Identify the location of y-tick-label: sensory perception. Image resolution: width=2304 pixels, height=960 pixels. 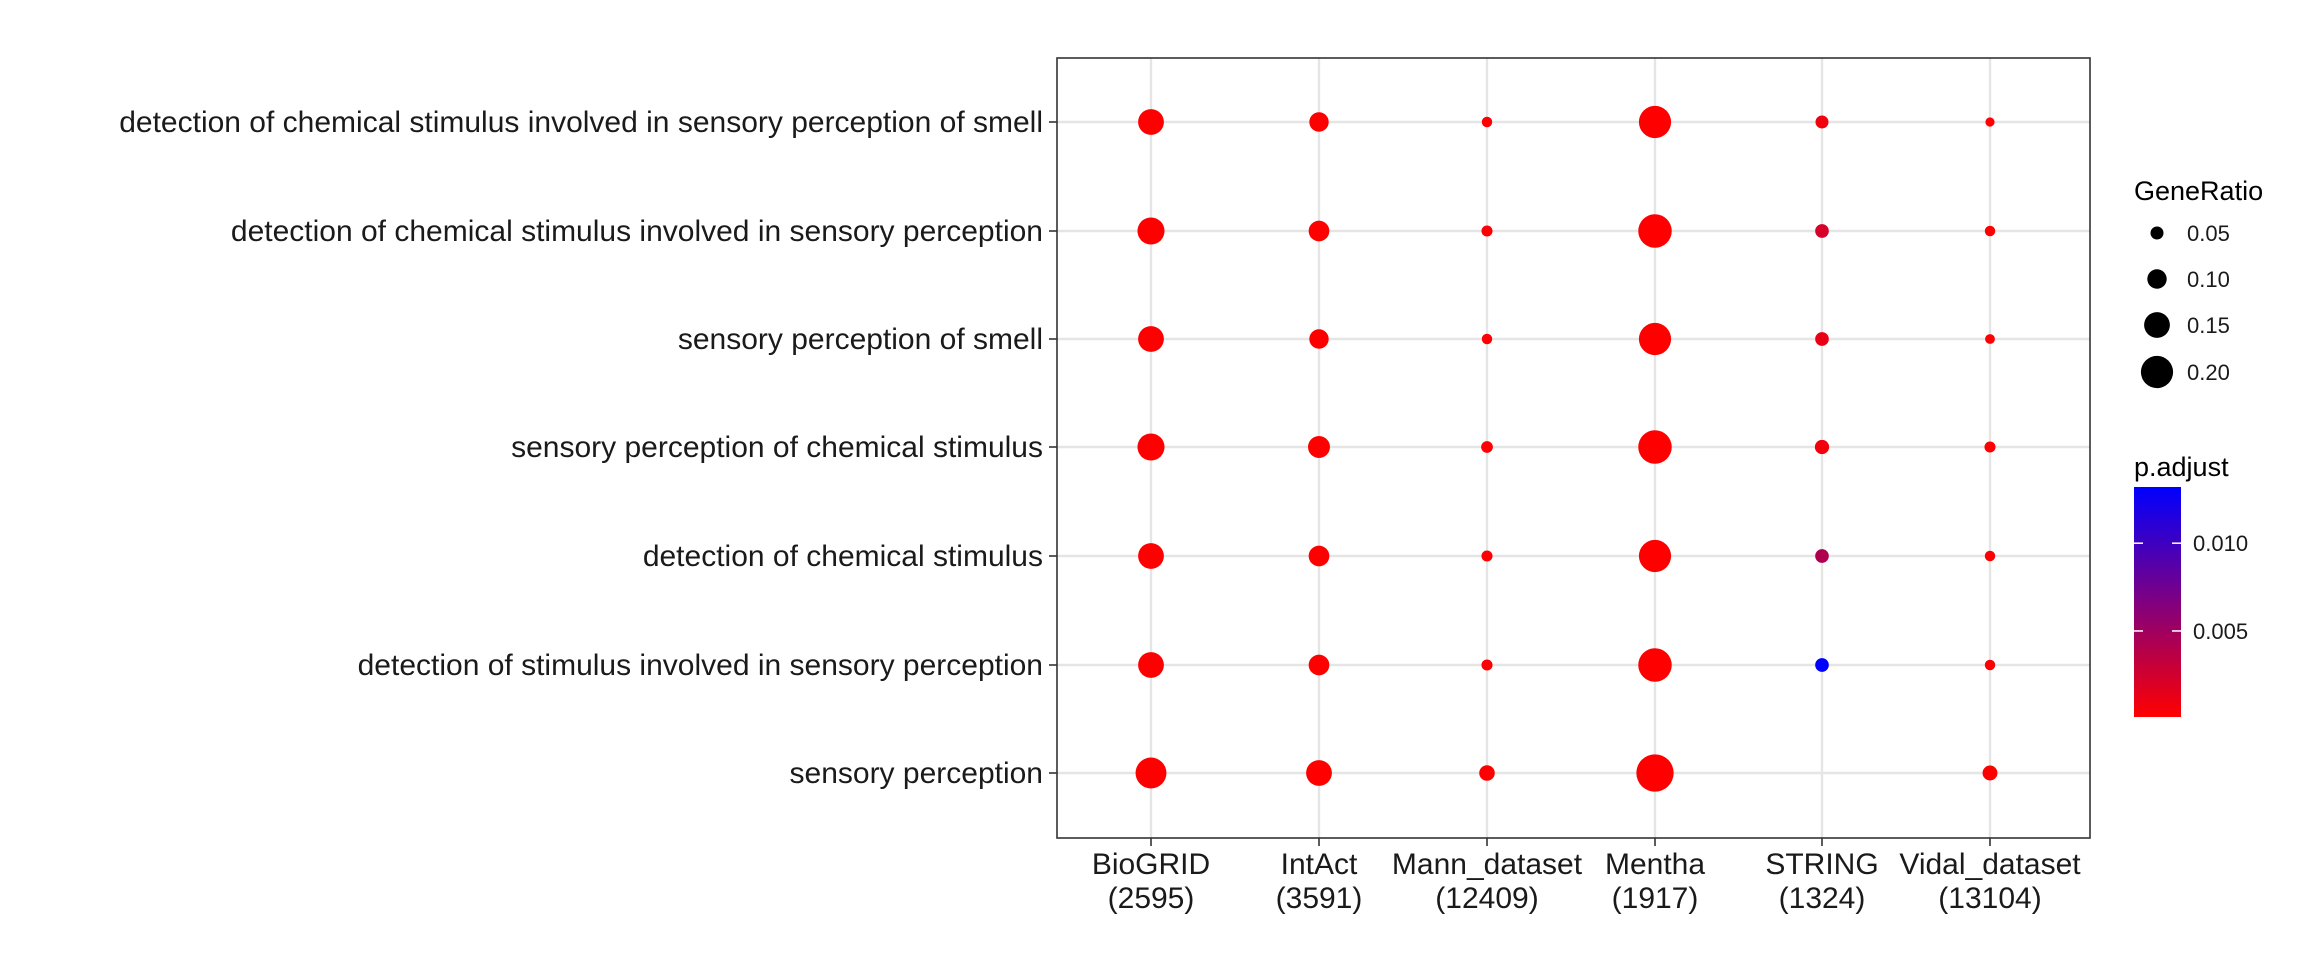
(916, 773).